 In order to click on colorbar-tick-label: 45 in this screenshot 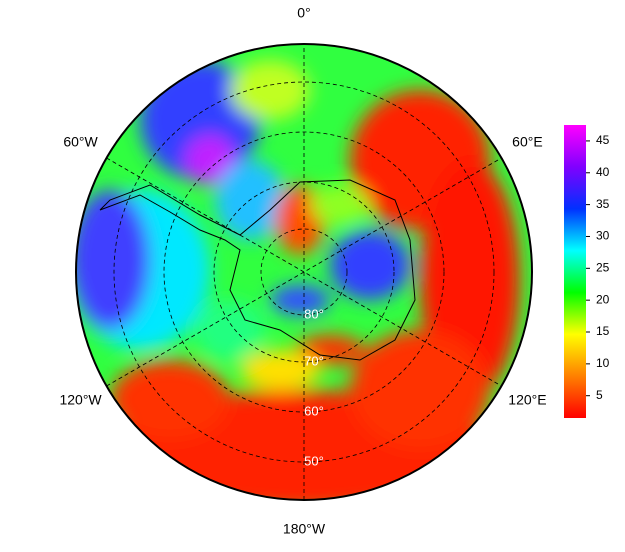, I will do `click(603, 140)`.